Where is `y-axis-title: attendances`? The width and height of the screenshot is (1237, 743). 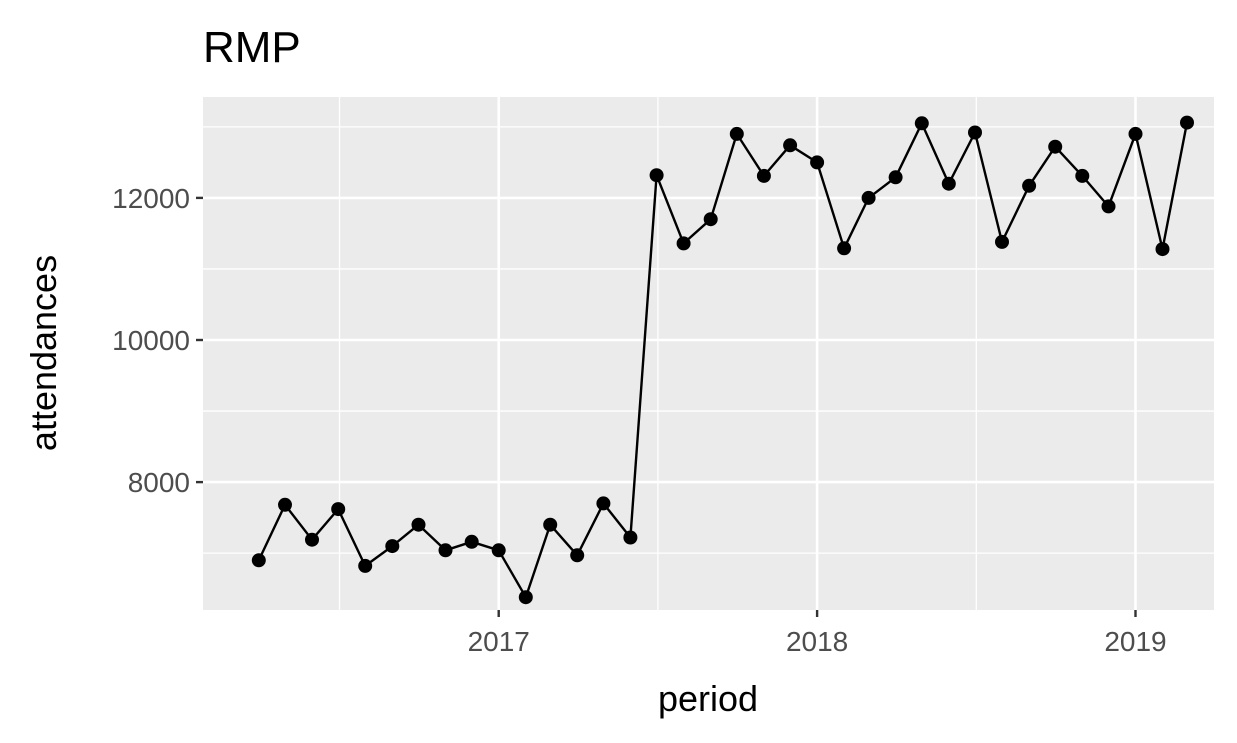 y-axis-title: attendances is located at coordinates (43, 353).